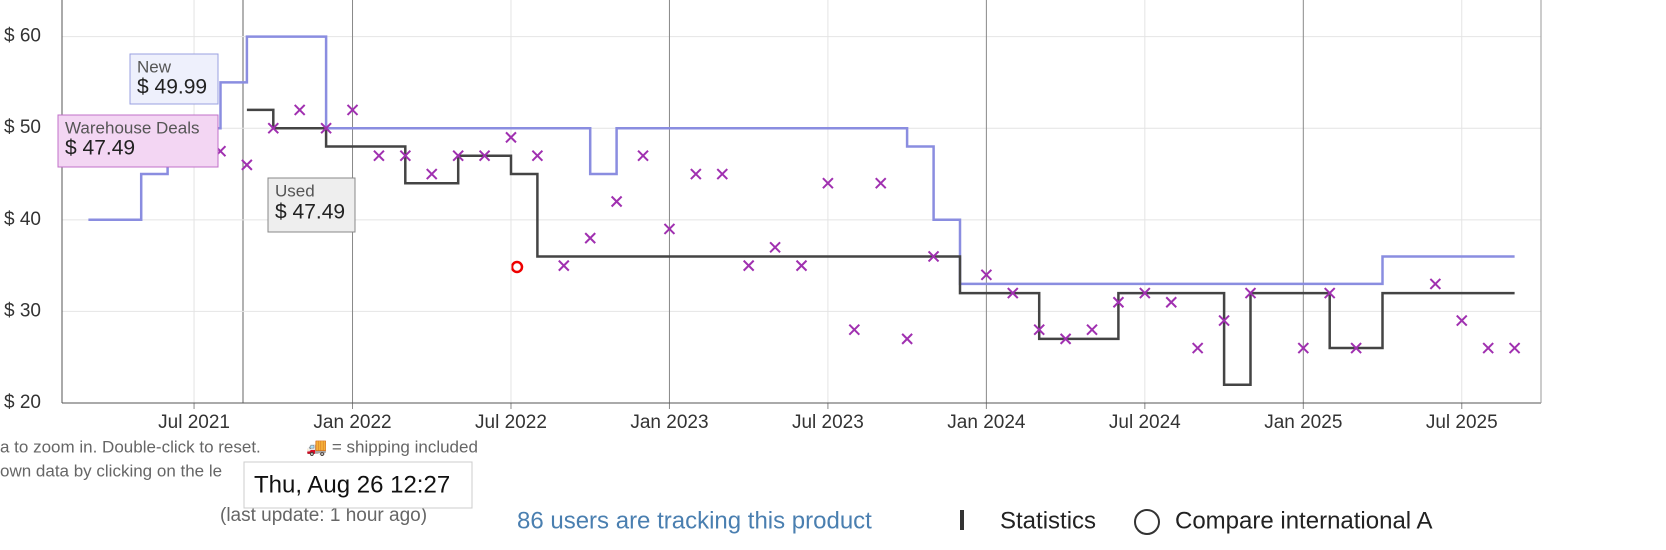 The height and width of the screenshot is (550, 1666). I want to click on stats-icon, so click(962, 520).